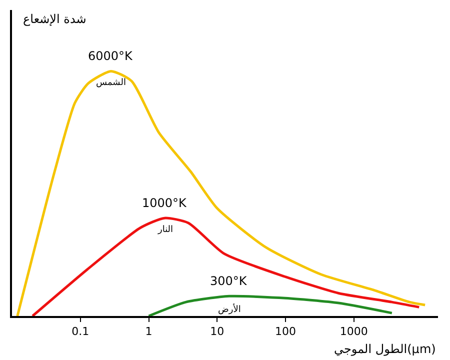 This screenshot has width=450, height=360. I want to click on x-tick-label: 100, so click(285, 331).